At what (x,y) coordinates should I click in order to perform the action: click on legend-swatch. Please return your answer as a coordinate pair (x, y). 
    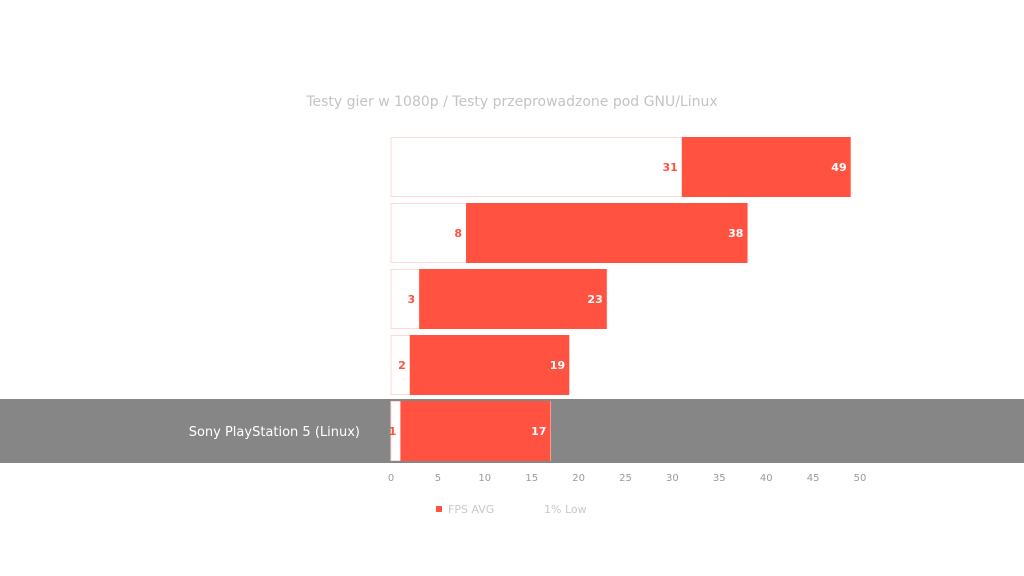
    Looking at the image, I should click on (439, 509).